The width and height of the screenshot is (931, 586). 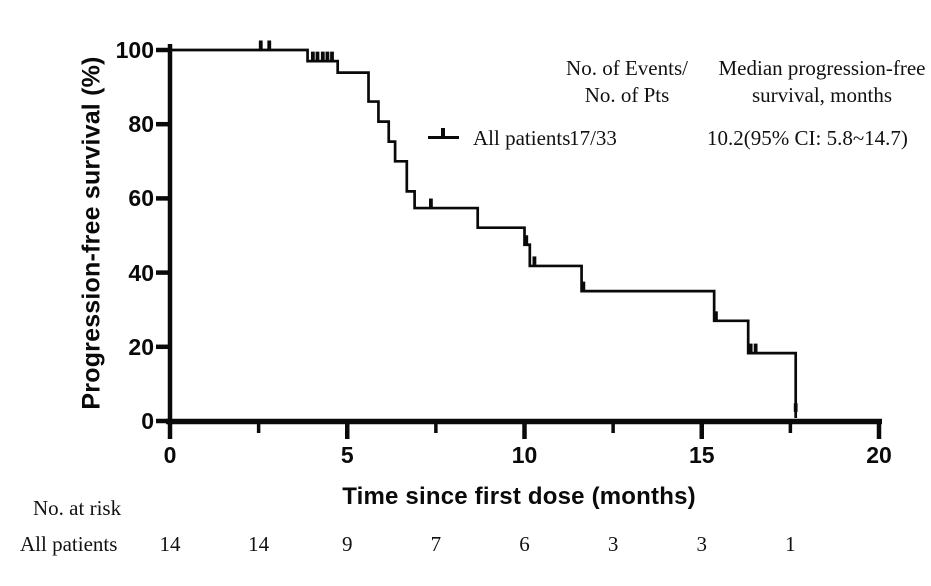 What do you see at coordinates (347, 544) in the screenshot?
I see `risk-count: 9` at bounding box center [347, 544].